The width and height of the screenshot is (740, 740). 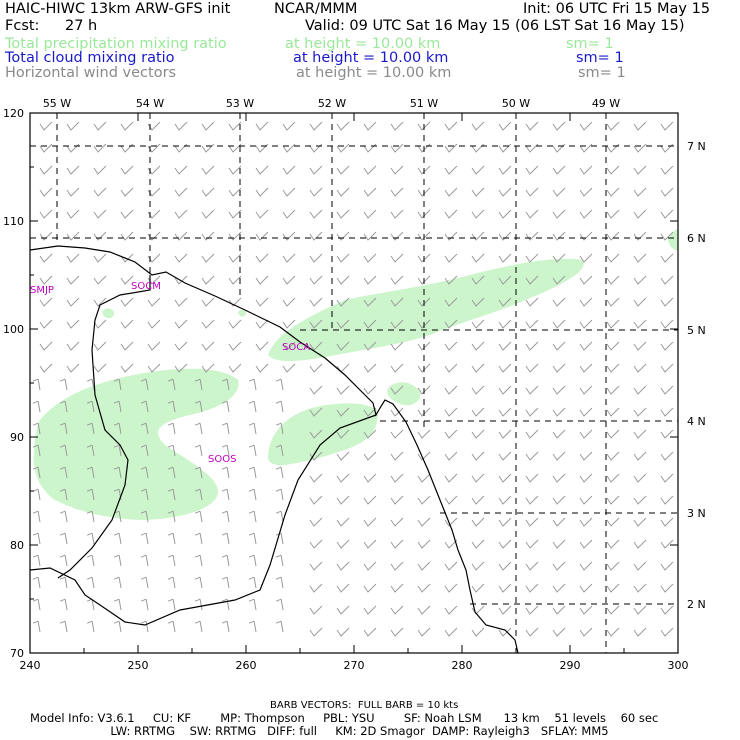 What do you see at coordinates (696, 513) in the screenshot?
I see `lat-label-3n: 3 N` at bounding box center [696, 513].